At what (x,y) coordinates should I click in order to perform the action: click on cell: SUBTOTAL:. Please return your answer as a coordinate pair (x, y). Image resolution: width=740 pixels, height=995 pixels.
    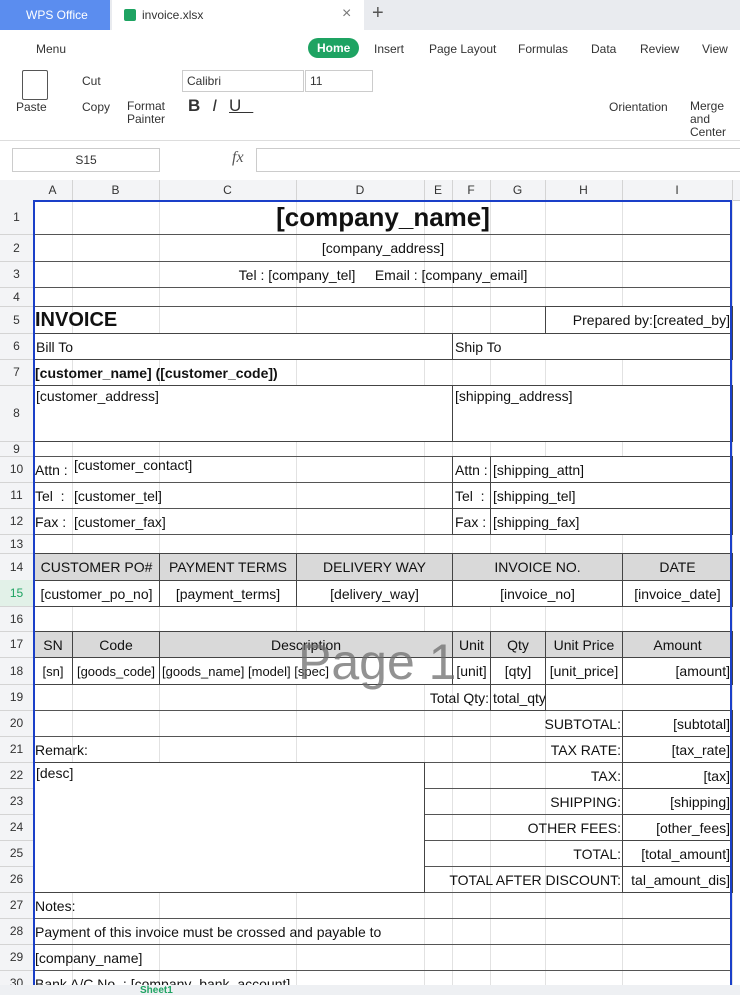
    Looking at the image, I should click on (582, 723).